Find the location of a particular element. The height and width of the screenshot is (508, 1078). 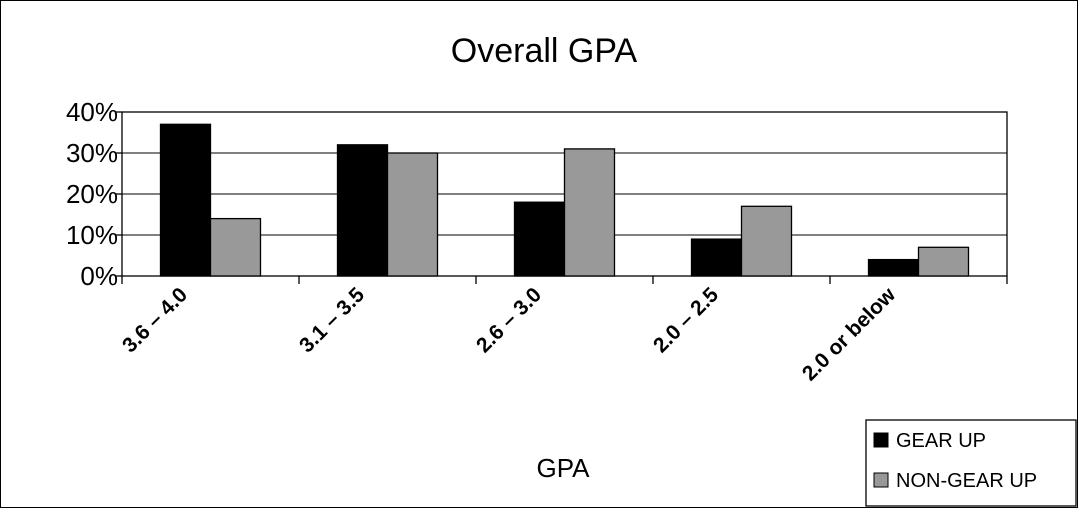

x-category-label: 2.0 – 2.5 is located at coordinates (686, 320).